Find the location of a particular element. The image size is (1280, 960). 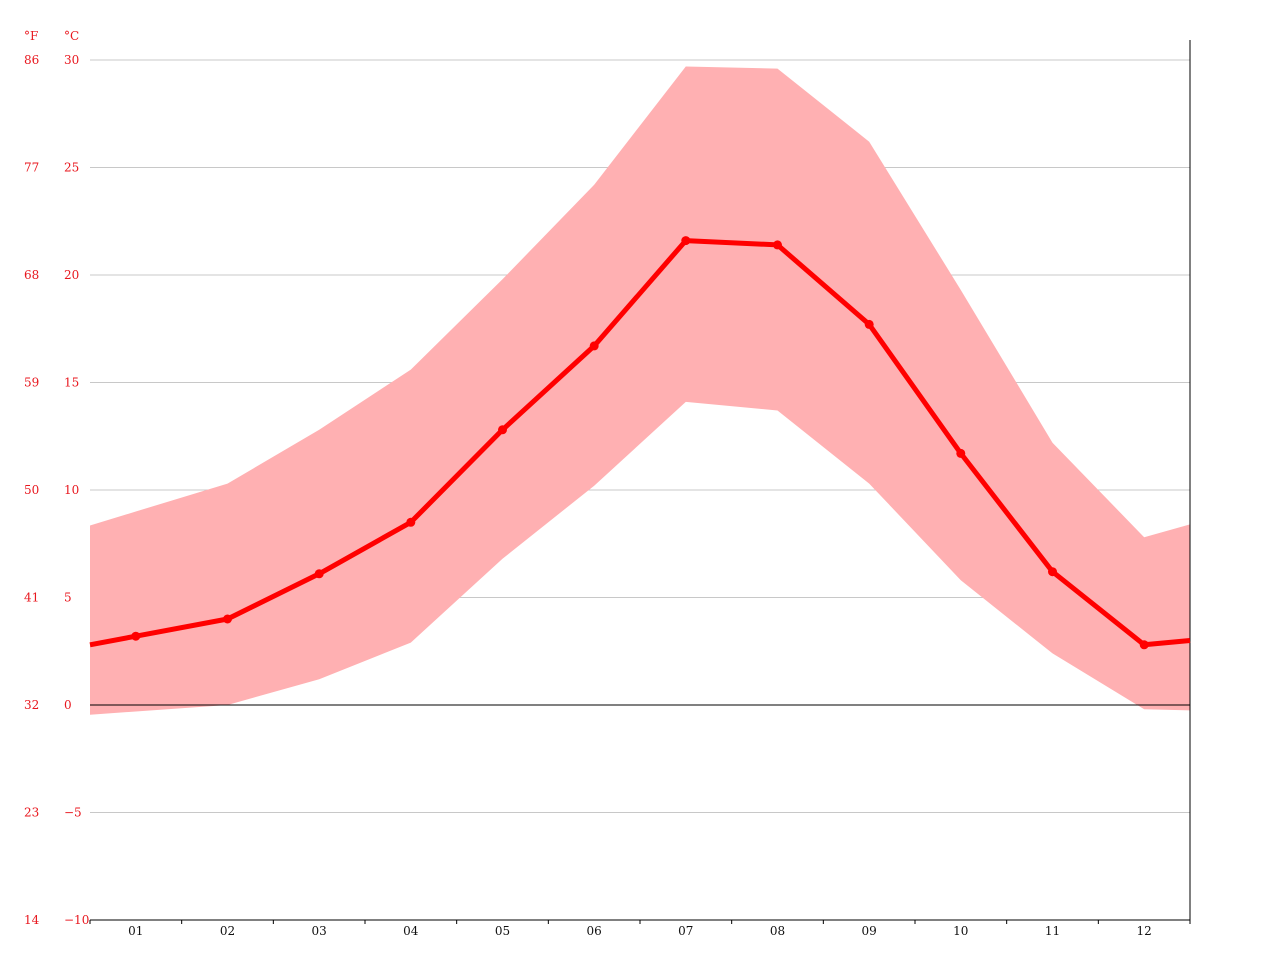

y-tick-label-f: 86 is located at coordinates (31, 60).